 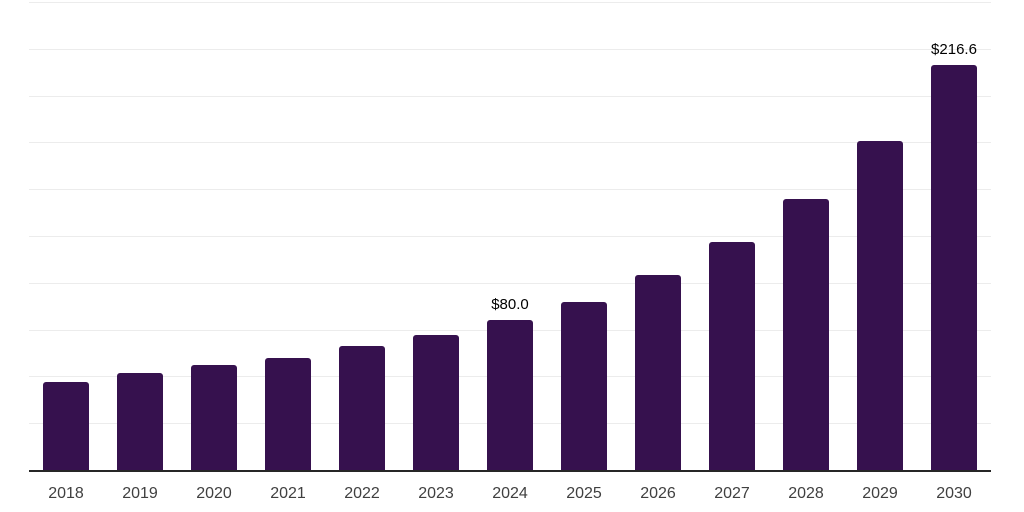 What do you see at coordinates (732, 493) in the screenshot?
I see `x-tick-label: 2027` at bounding box center [732, 493].